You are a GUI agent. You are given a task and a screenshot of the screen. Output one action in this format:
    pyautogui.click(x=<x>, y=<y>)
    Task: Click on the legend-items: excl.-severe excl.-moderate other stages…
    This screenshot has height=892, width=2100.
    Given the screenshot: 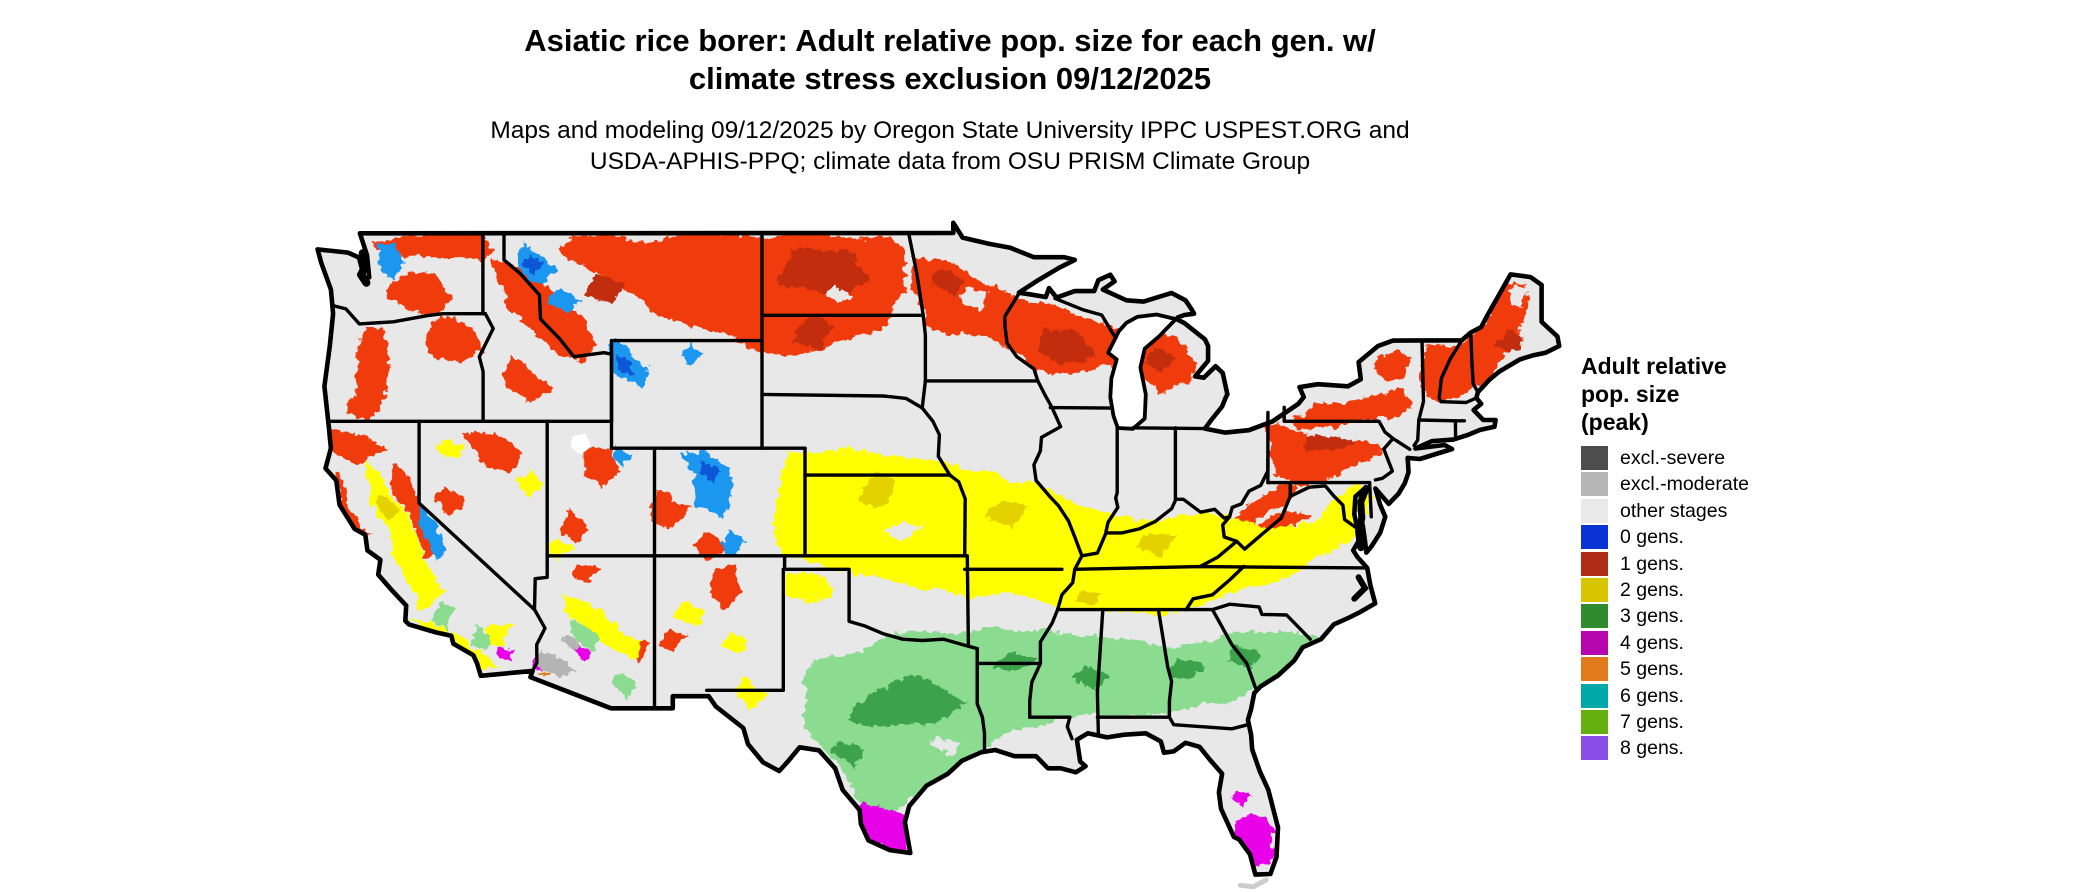 What is the action you would take?
    pyautogui.click(x=1731, y=603)
    